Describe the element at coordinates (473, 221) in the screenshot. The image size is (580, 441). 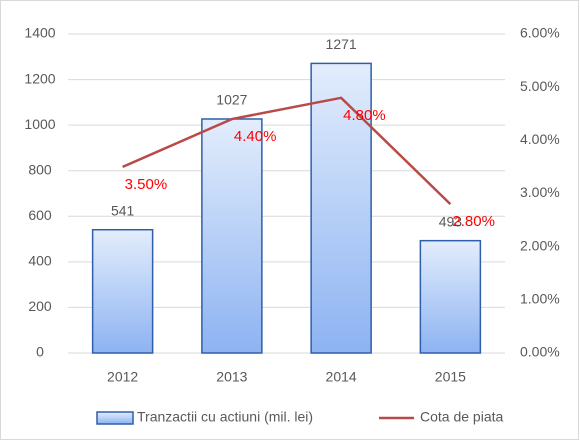
I see `line-value-label: 2.80%` at that location.